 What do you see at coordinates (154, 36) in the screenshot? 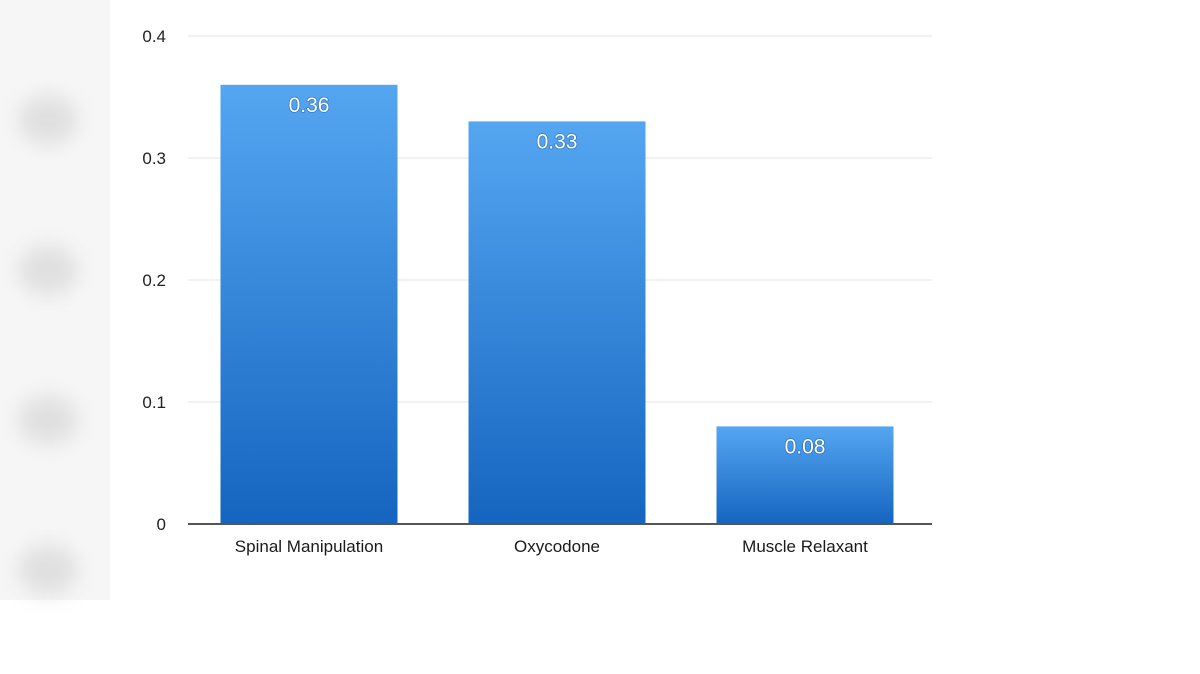
I see `y-tick-label: 0.4` at bounding box center [154, 36].